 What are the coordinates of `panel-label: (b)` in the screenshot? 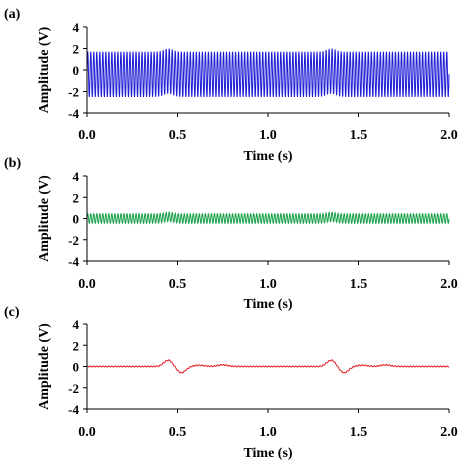 It's located at (12, 163).